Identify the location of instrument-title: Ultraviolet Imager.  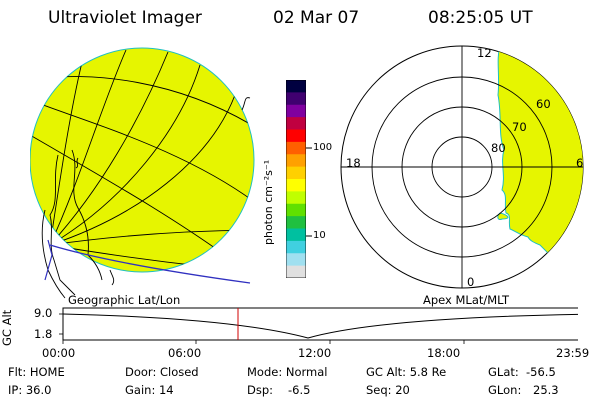
(125, 18).